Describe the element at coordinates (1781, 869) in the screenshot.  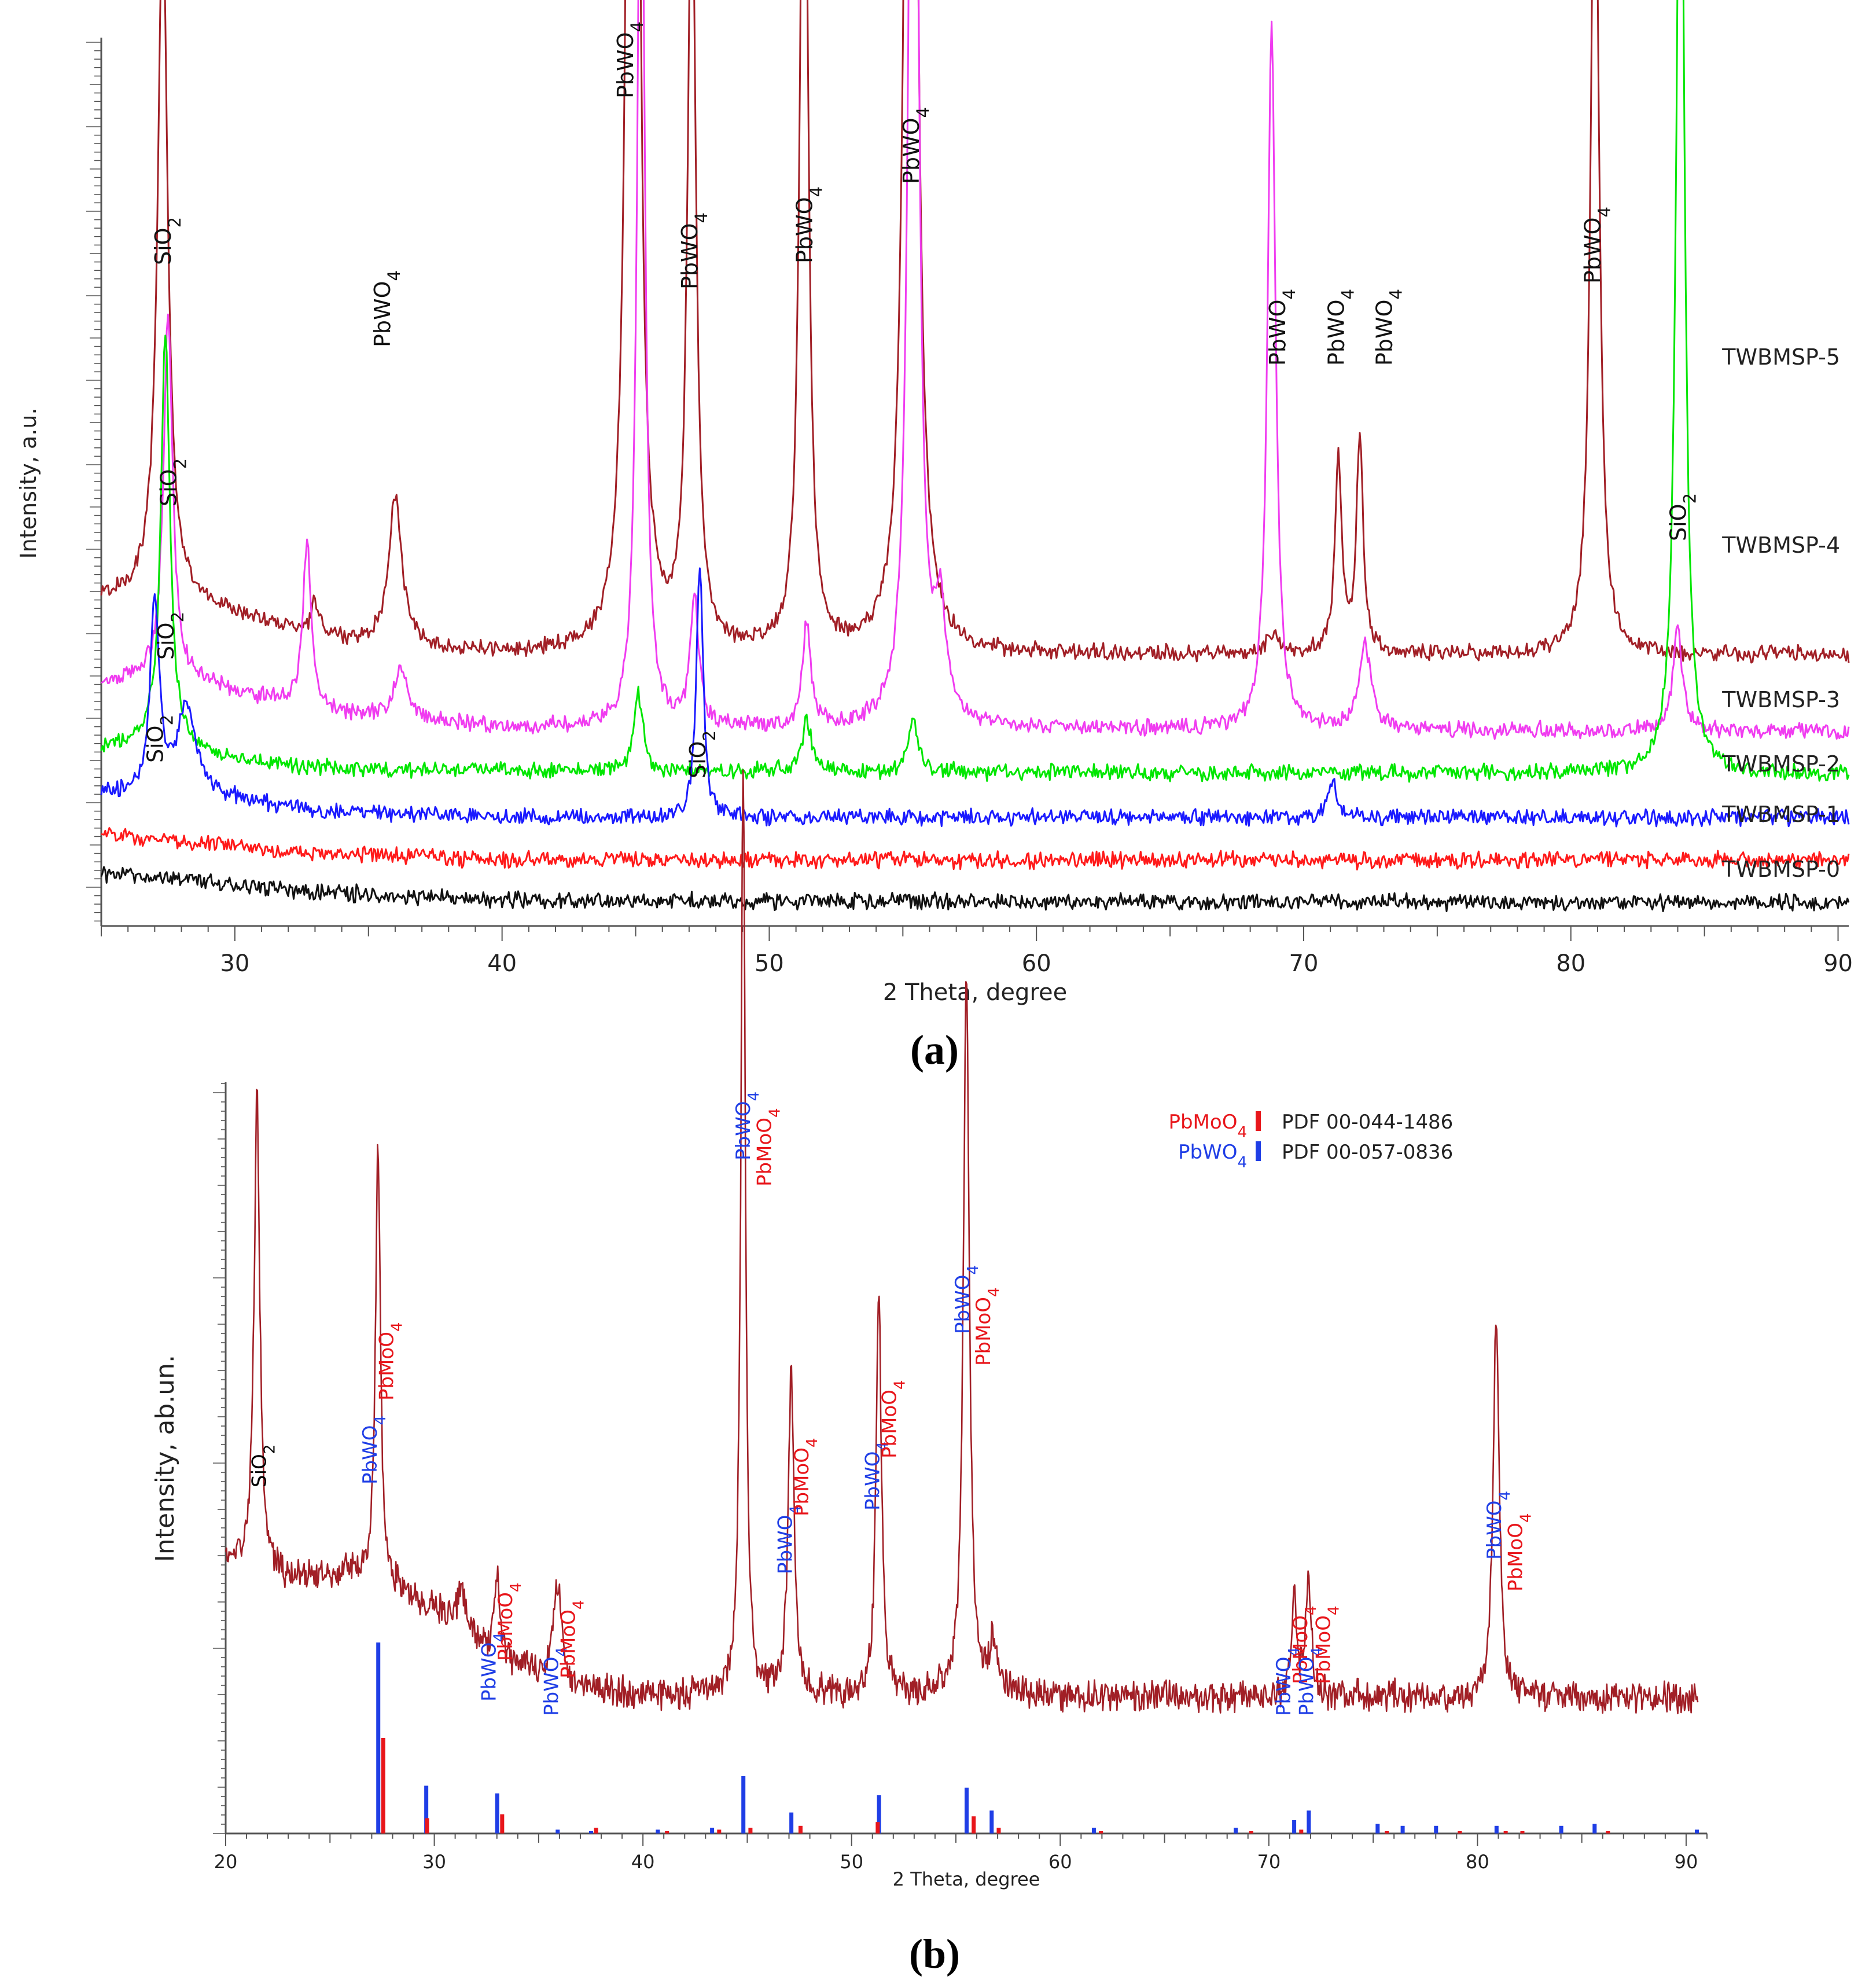
I see `series-label-twbmsp-0: TWBMSP-0` at that location.